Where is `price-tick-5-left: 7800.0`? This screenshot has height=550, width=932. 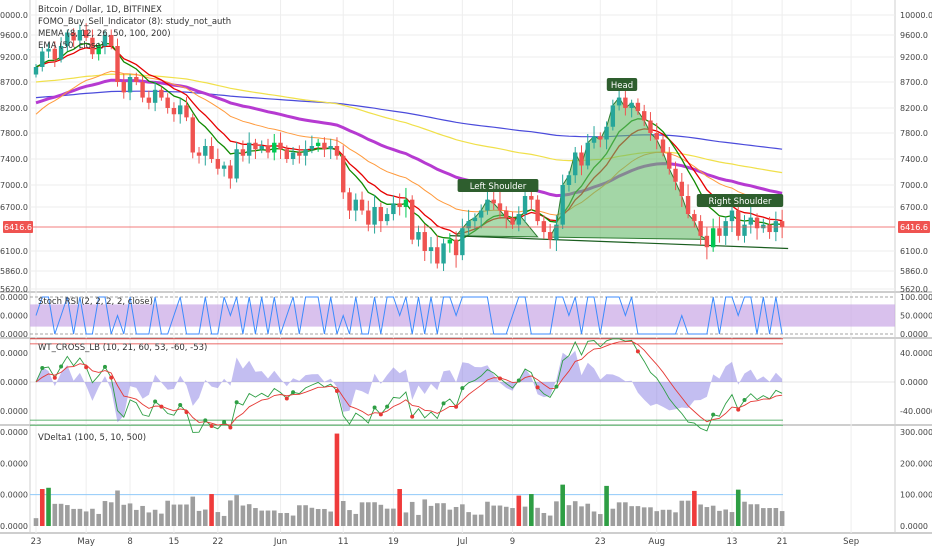 price-tick-5-left: 7800.0 is located at coordinates (14, 133).